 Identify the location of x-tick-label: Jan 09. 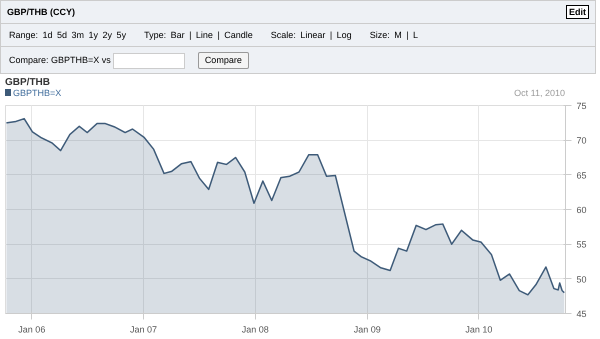
(367, 329).